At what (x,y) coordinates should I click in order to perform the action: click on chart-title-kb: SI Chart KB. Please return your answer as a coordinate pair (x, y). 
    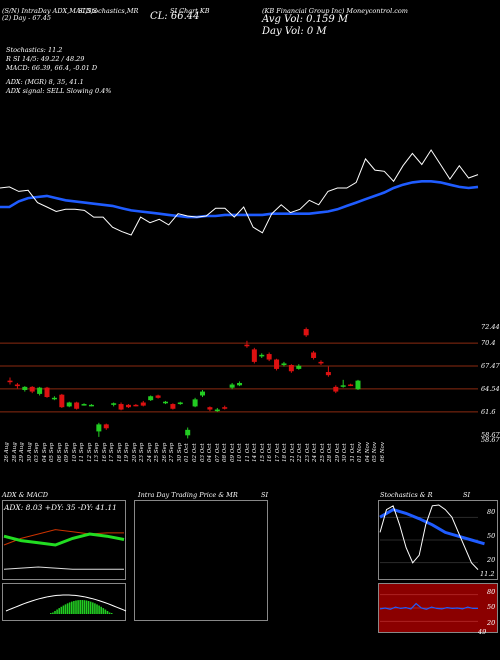
    Looking at the image, I should click on (190, 11).